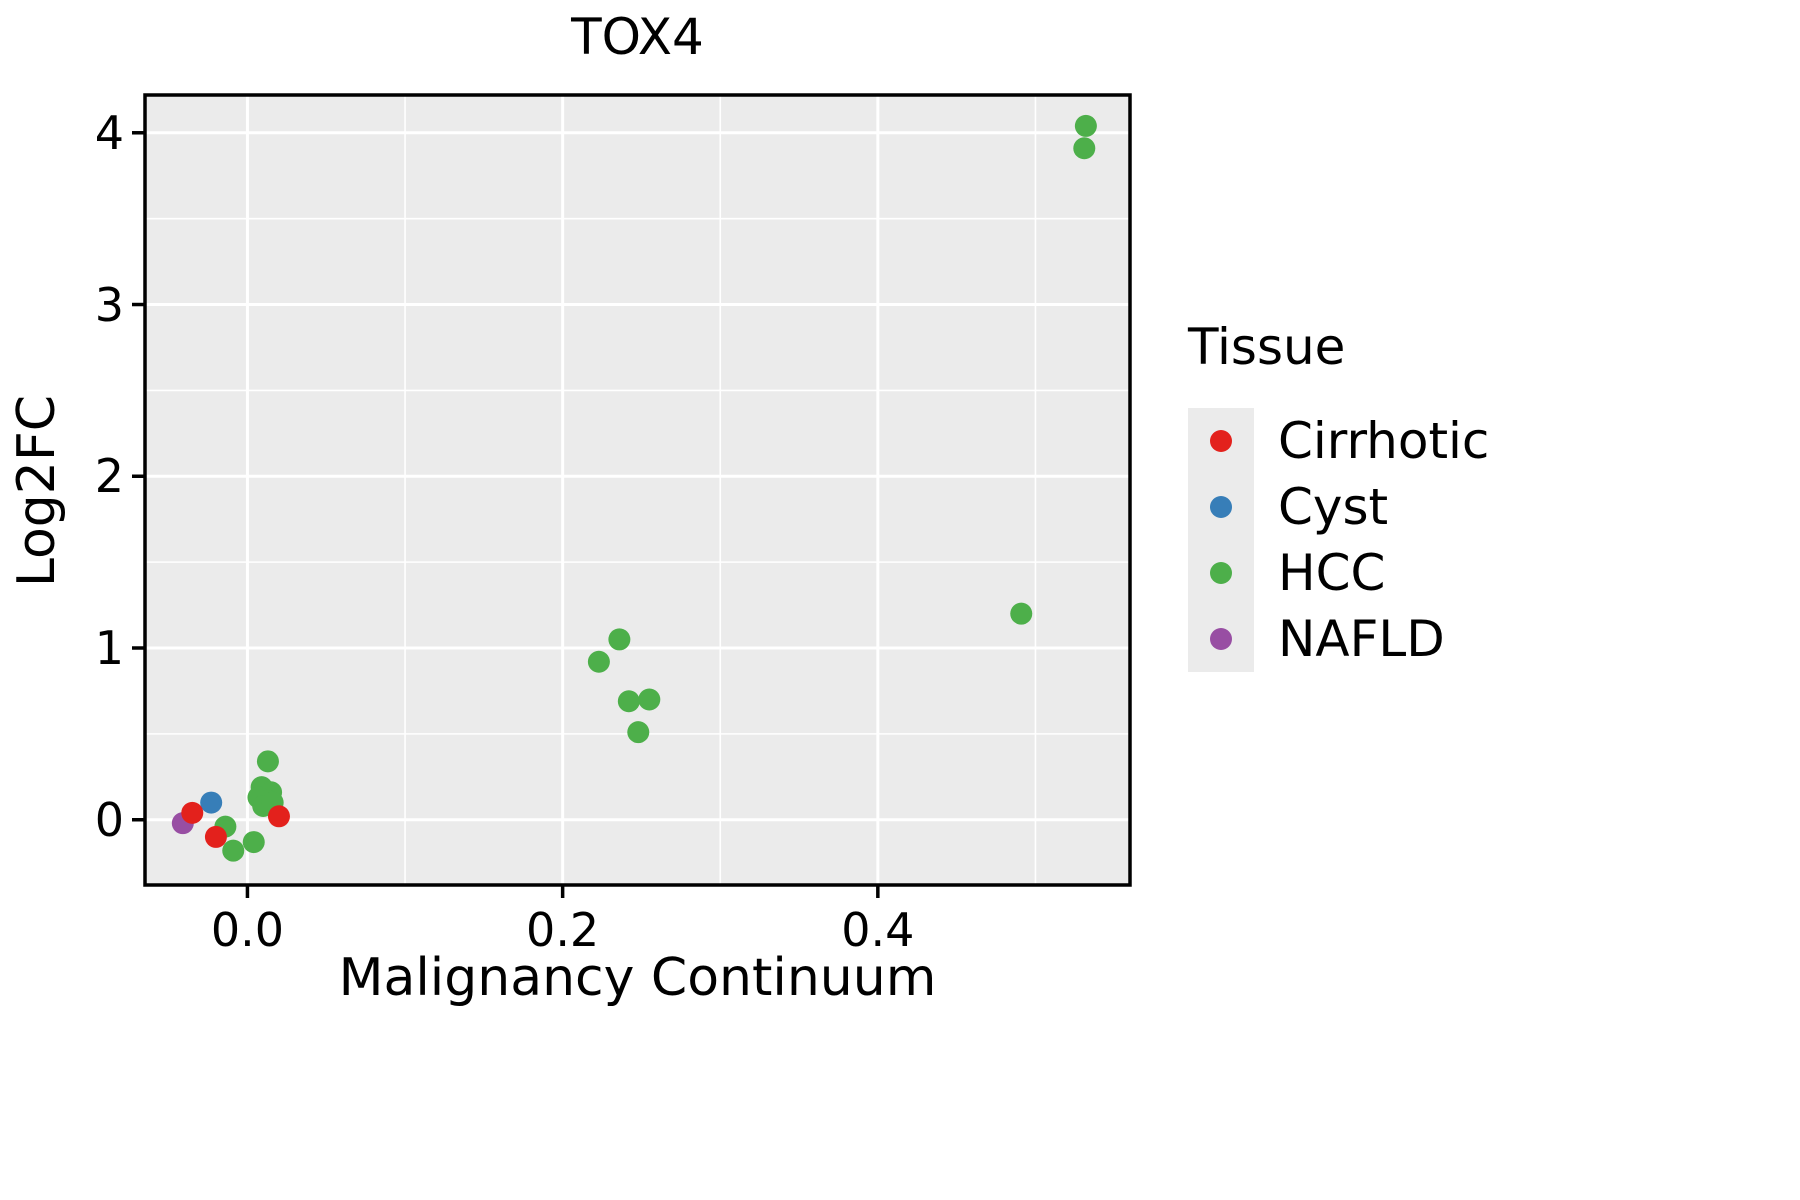 Image resolution: width=1800 pixels, height=1200 pixels. Describe the element at coordinates (1384, 441) in the screenshot. I see `legend-label: Cirrhotic` at that location.